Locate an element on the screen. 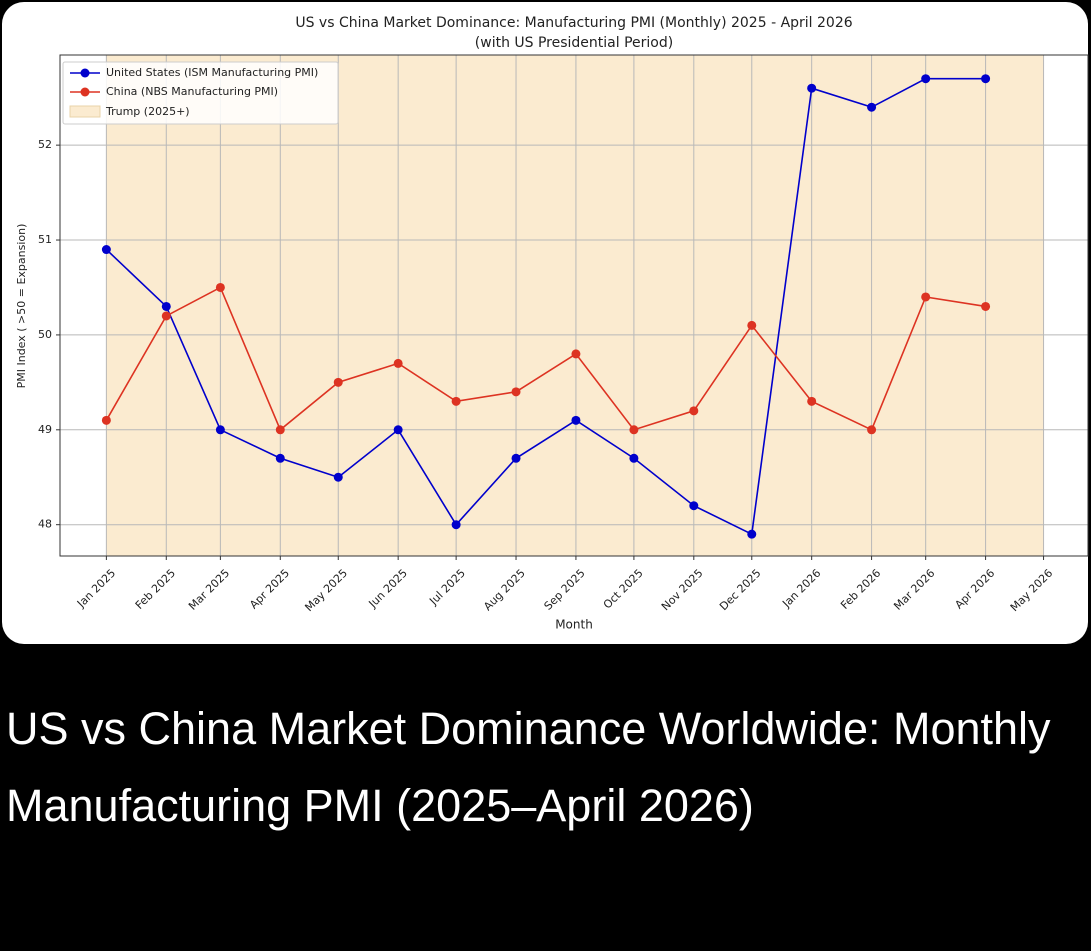 The height and width of the screenshot is (951, 1091). series-line is located at coordinates (545, 359).